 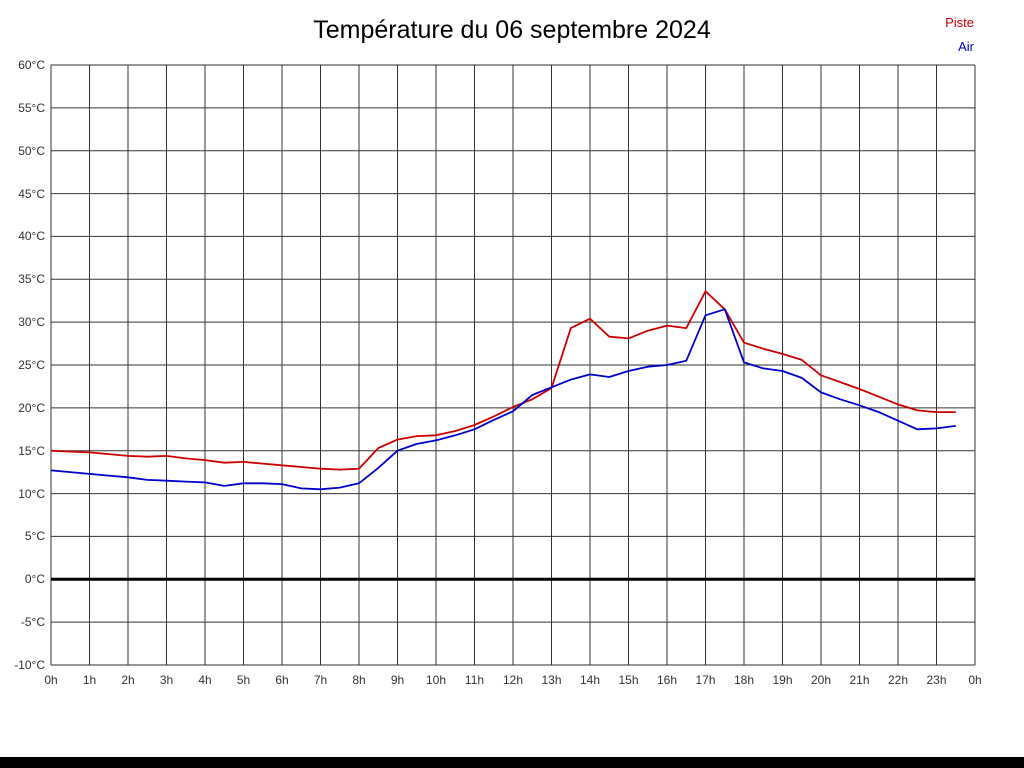 I want to click on y-tick-label: 15°C, so click(x=31, y=450).